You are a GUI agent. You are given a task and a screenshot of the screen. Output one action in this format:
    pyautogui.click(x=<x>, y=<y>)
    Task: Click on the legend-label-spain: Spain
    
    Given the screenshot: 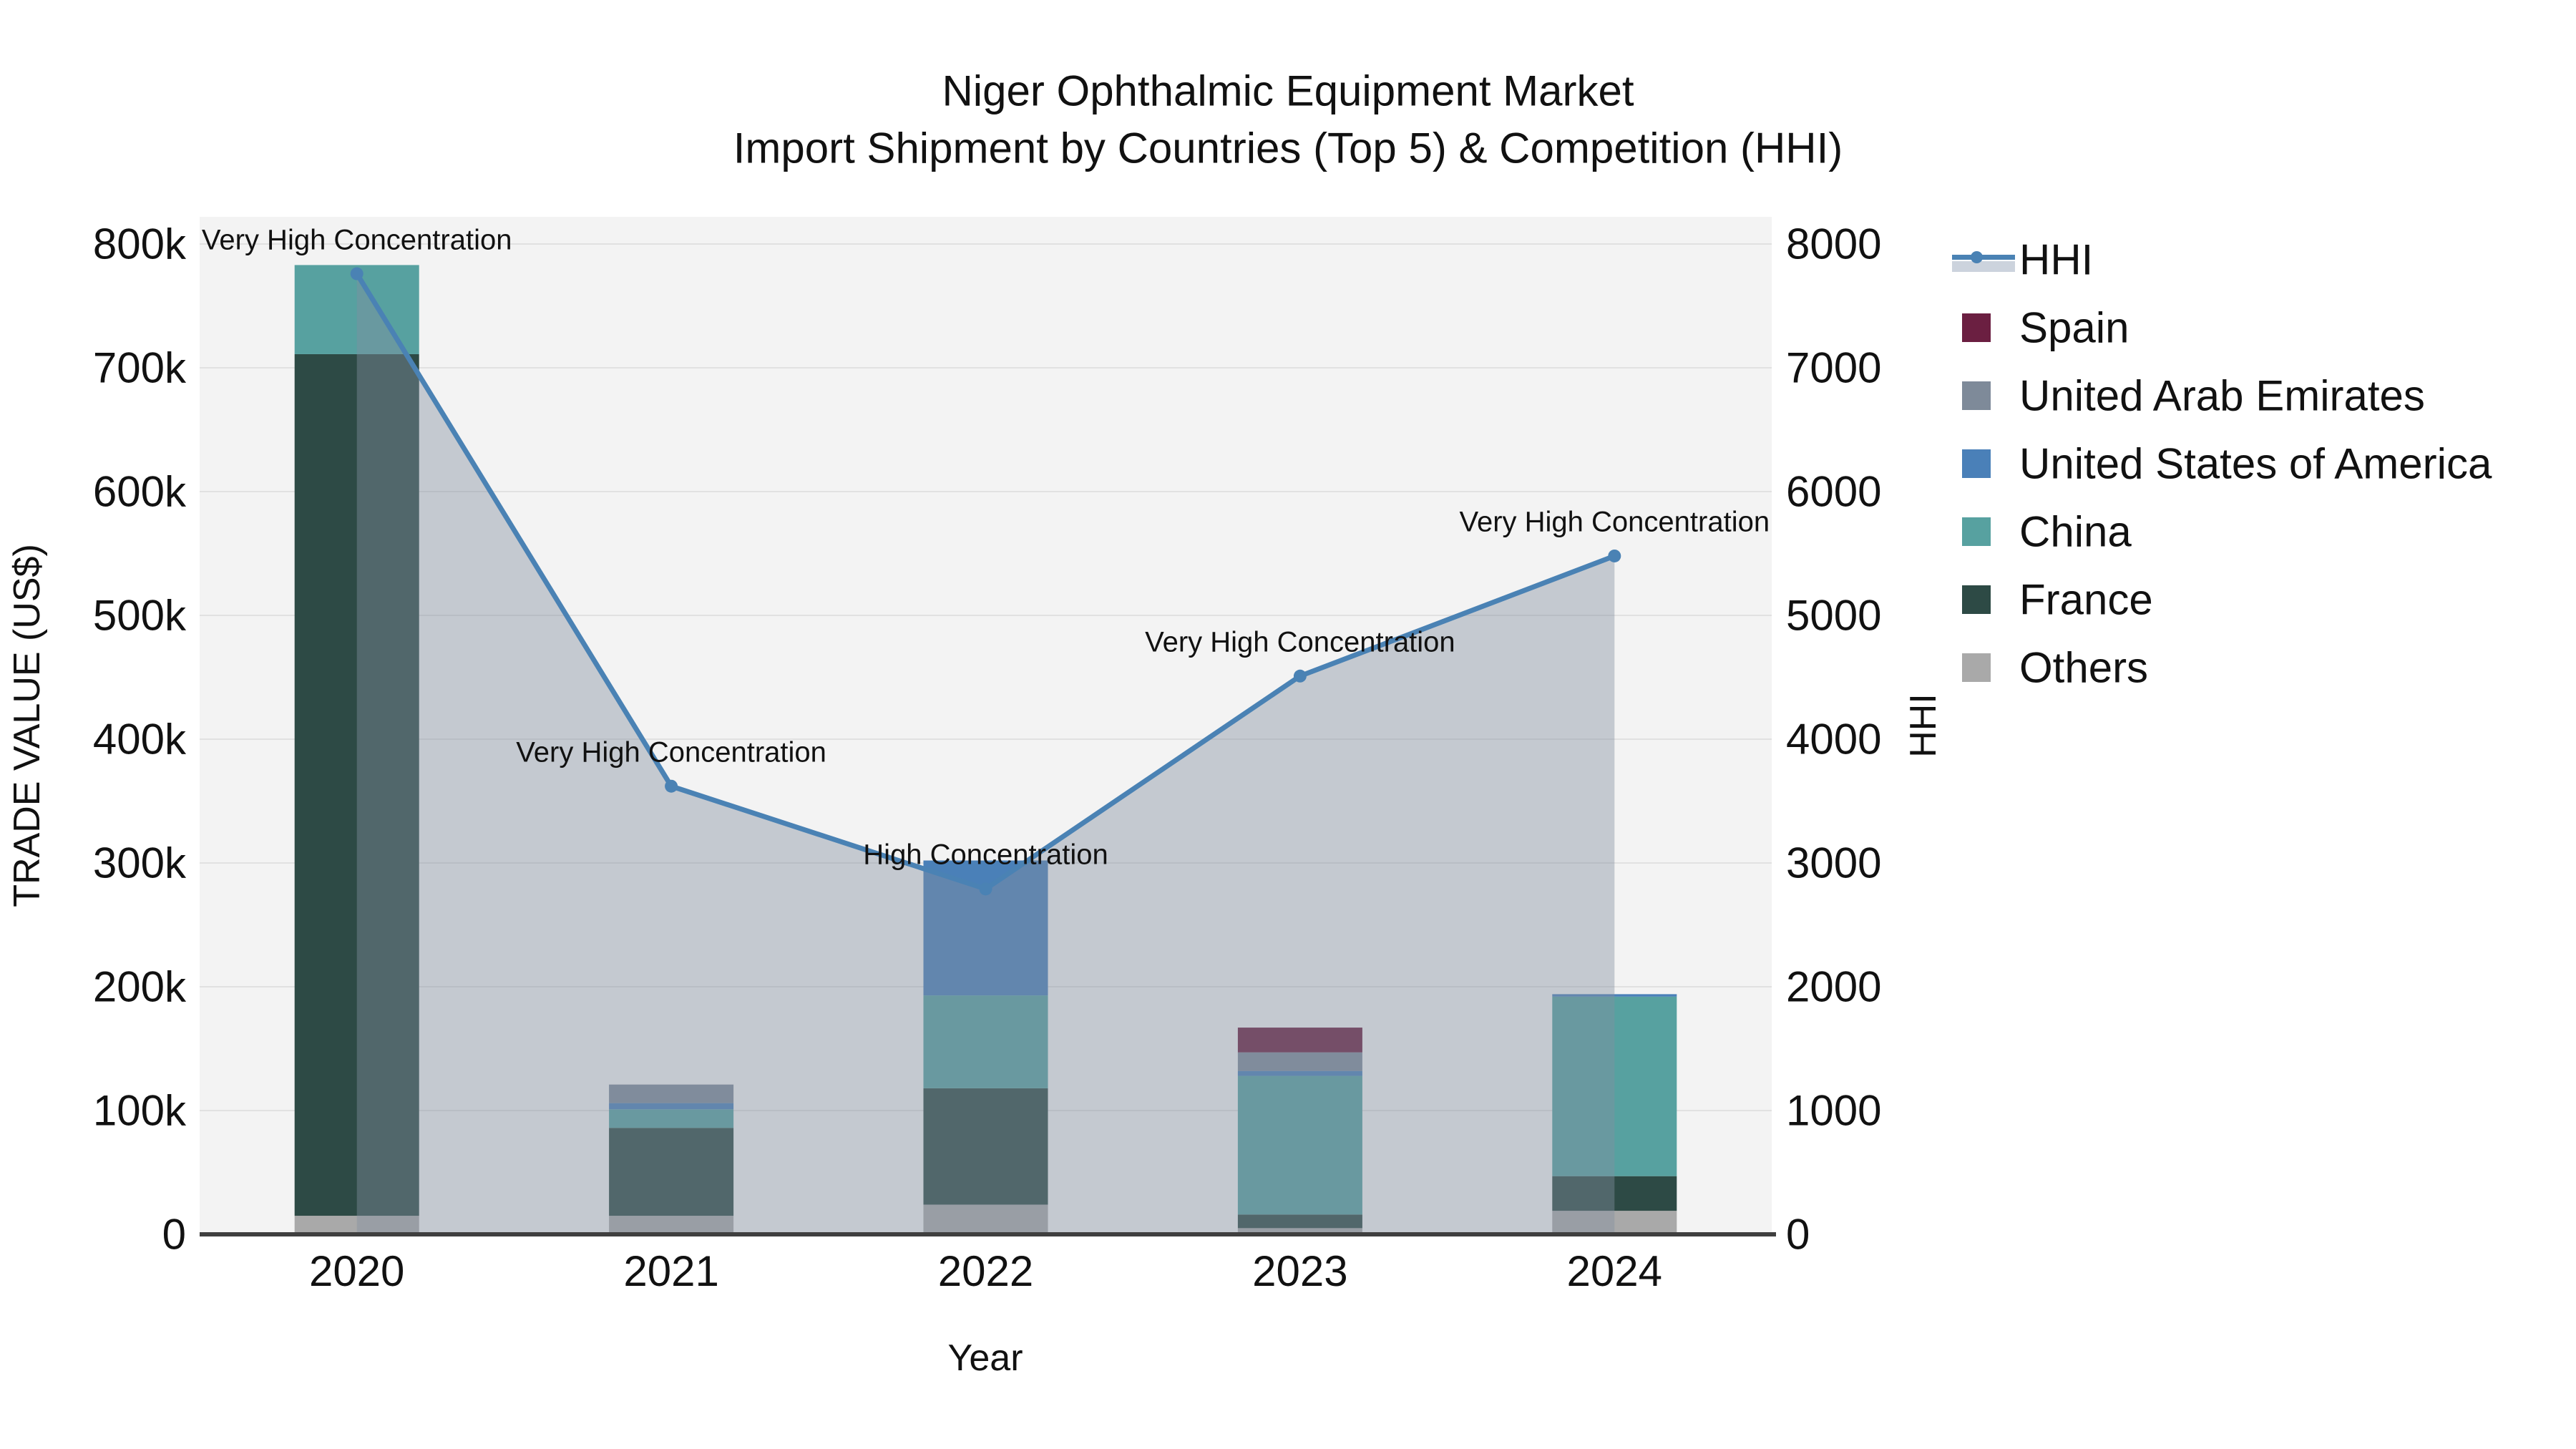 What is the action you would take?
    pyautogui.click(x=2074, y=327)
    